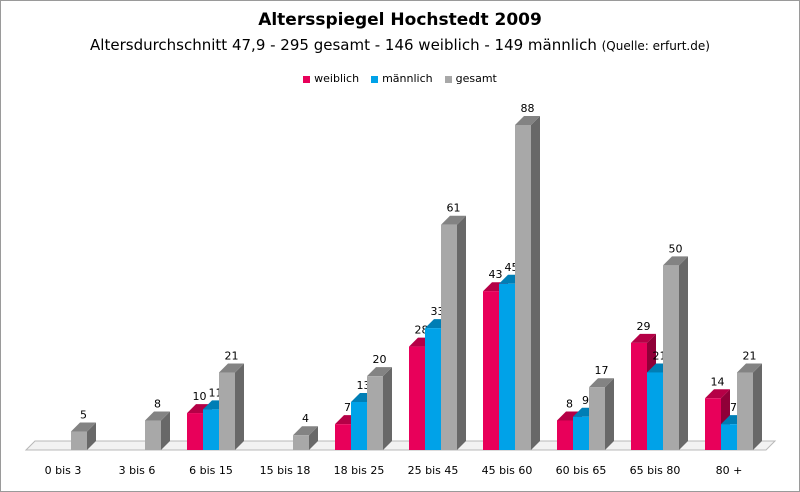 The height and width of the screenshot is (492, 800). Describe the element at coordinates (507, 470) in the screenshot. I see `category-label: 45 bis 60` at that location.